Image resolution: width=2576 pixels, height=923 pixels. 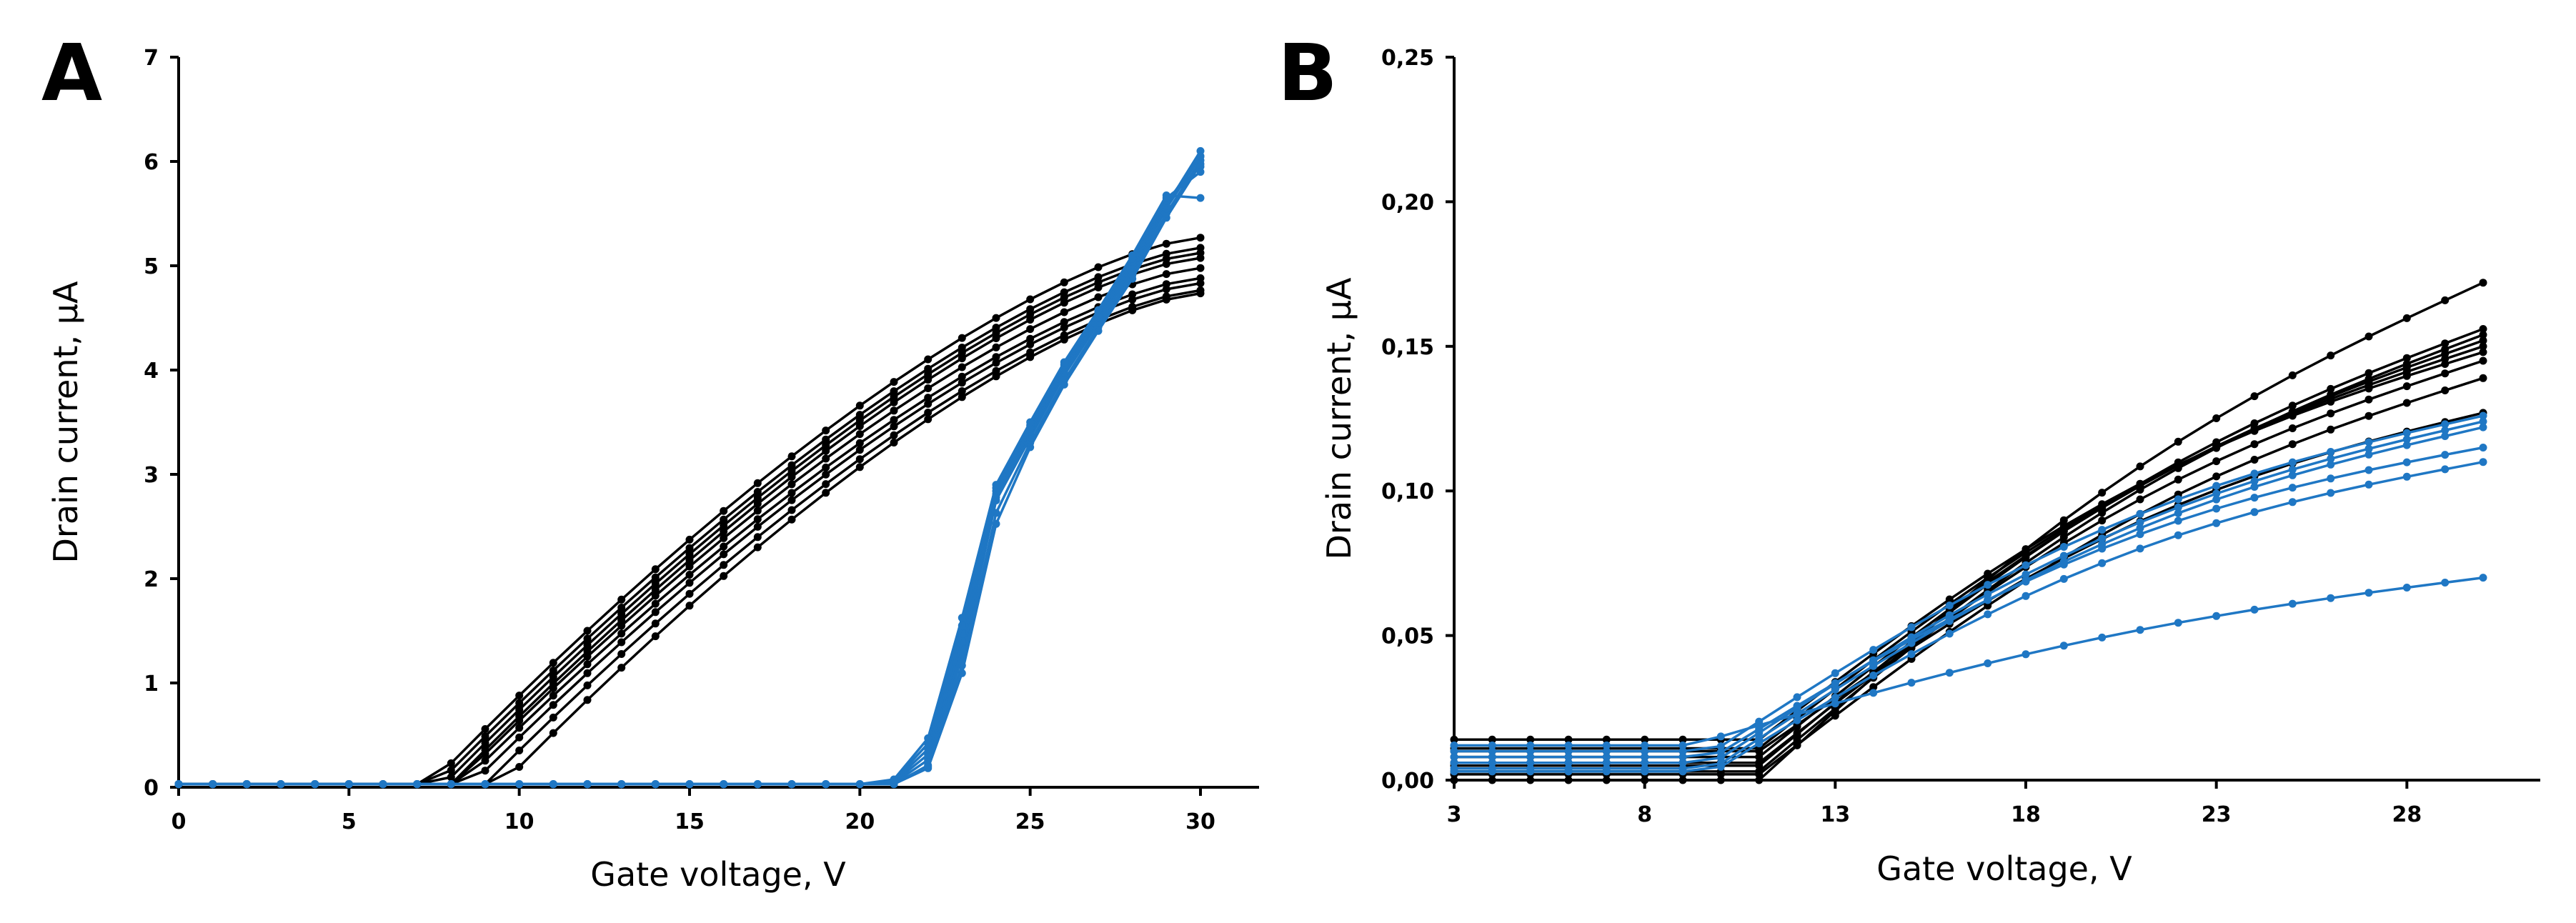 What do you see at coordinates (151, 162) in the screenshot?
I see `panel-a-y-tick-label: 6` at bounding box center [151, 162].